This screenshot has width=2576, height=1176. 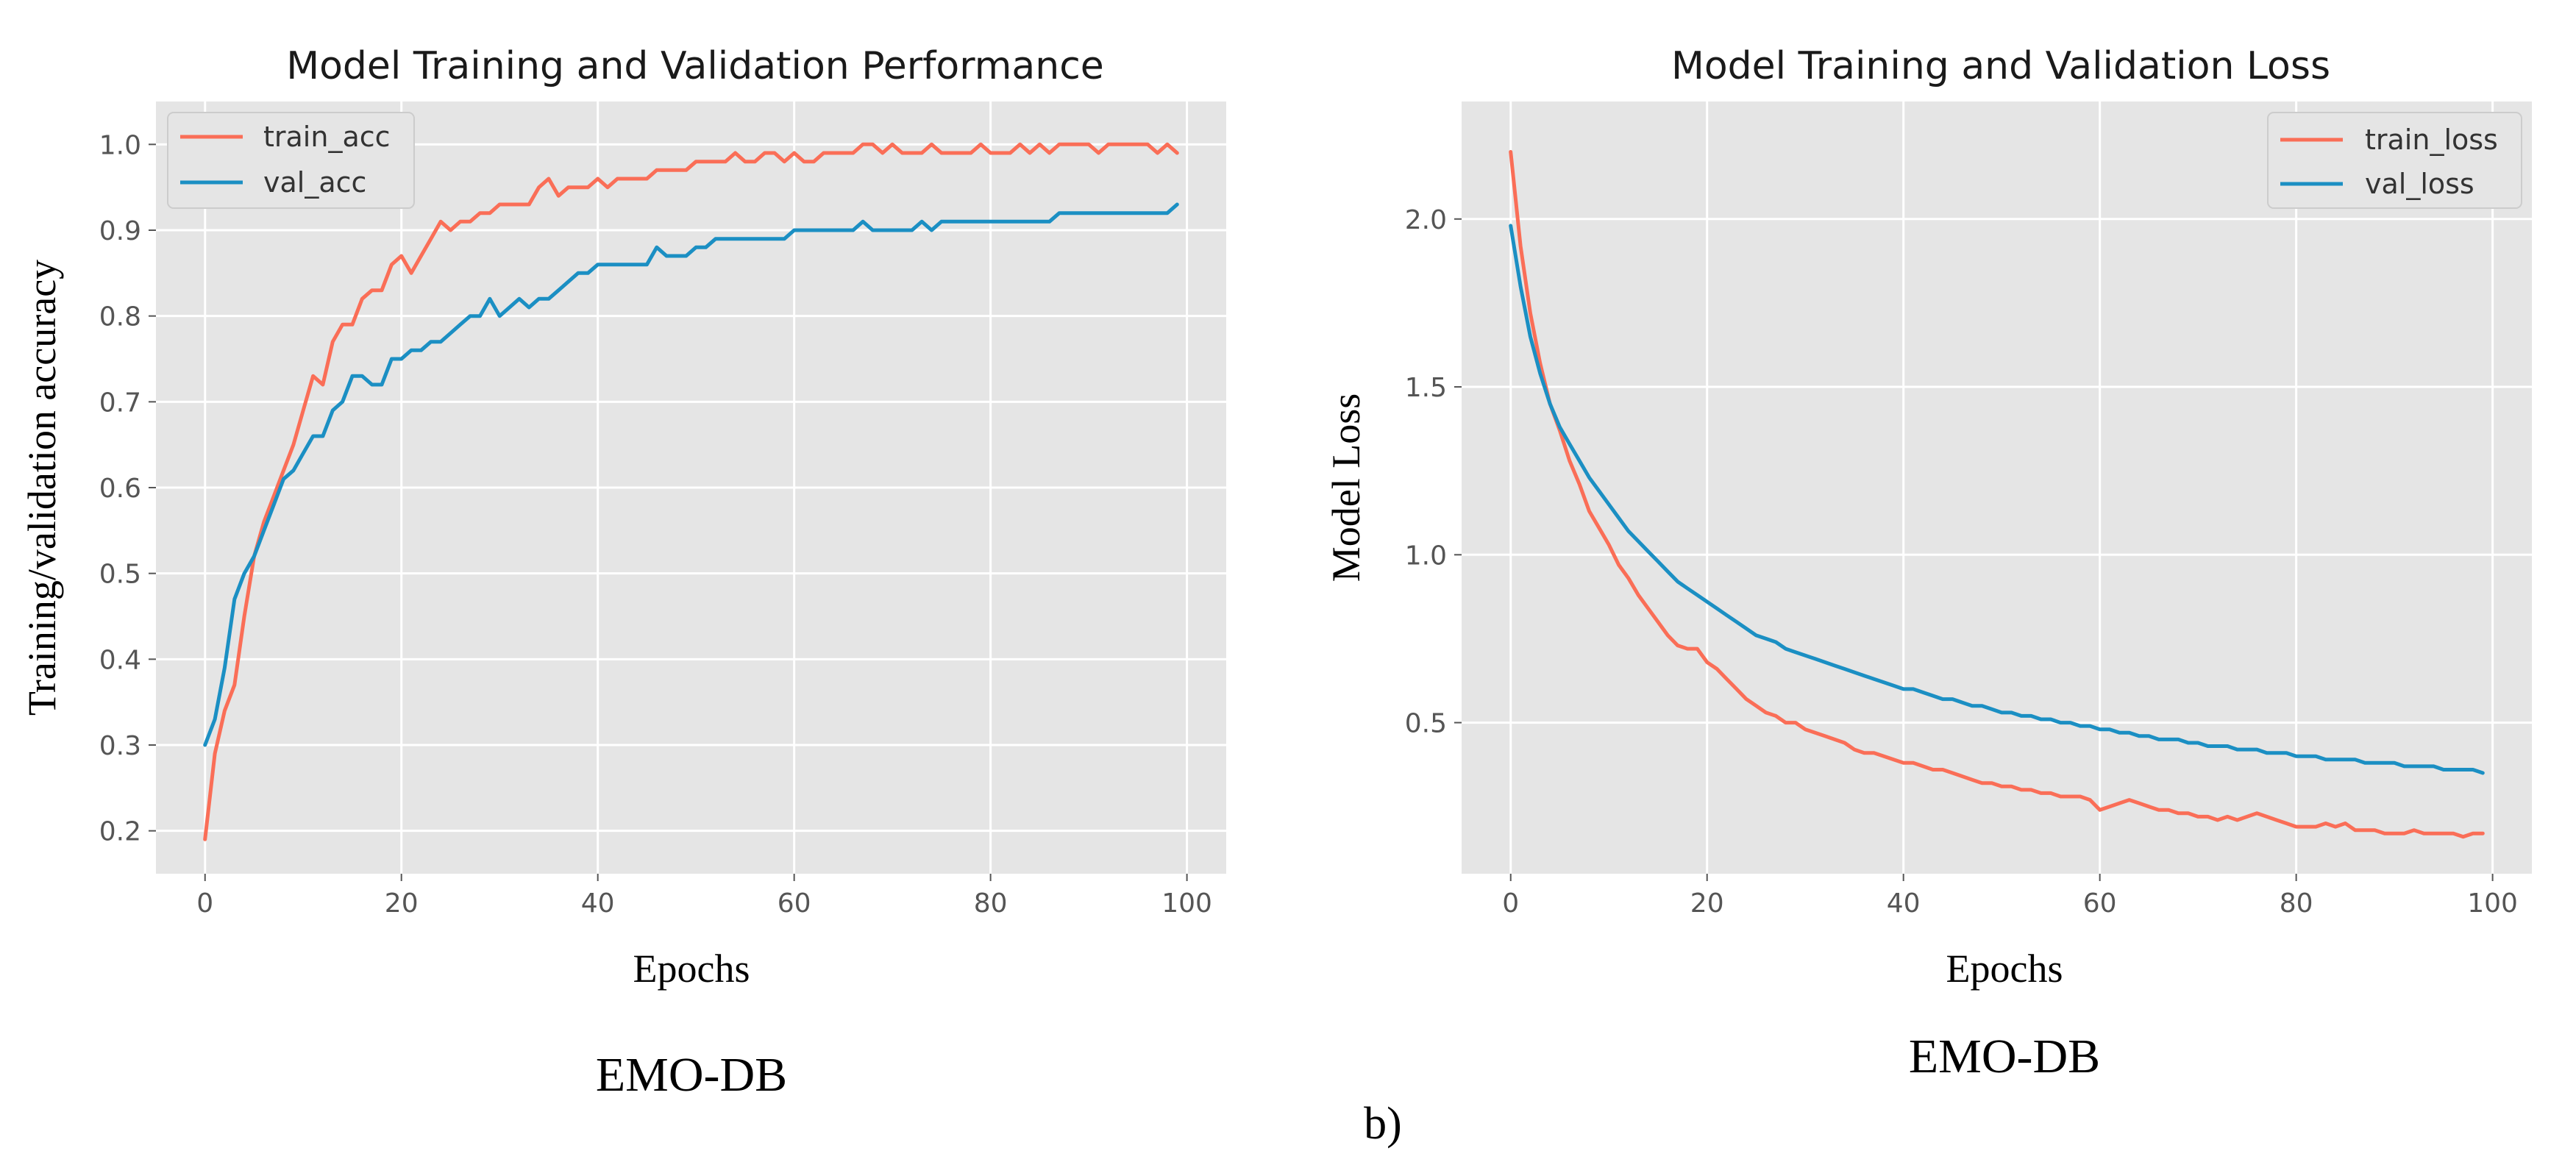 I want to click on loss-y-tick-label: 2.0, so click(x=1426, y=220).